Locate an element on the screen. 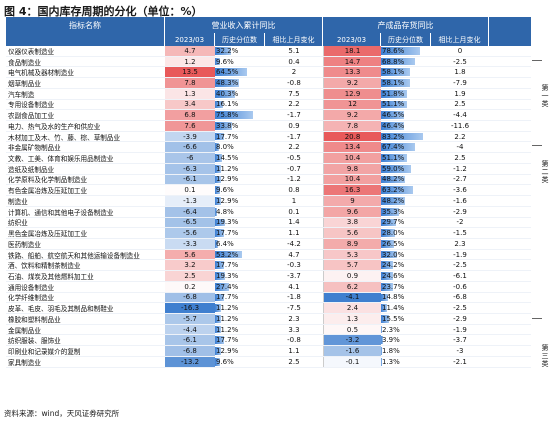  inventory-percentile-header: 历史分位数 is located at coordinates (406, 39).